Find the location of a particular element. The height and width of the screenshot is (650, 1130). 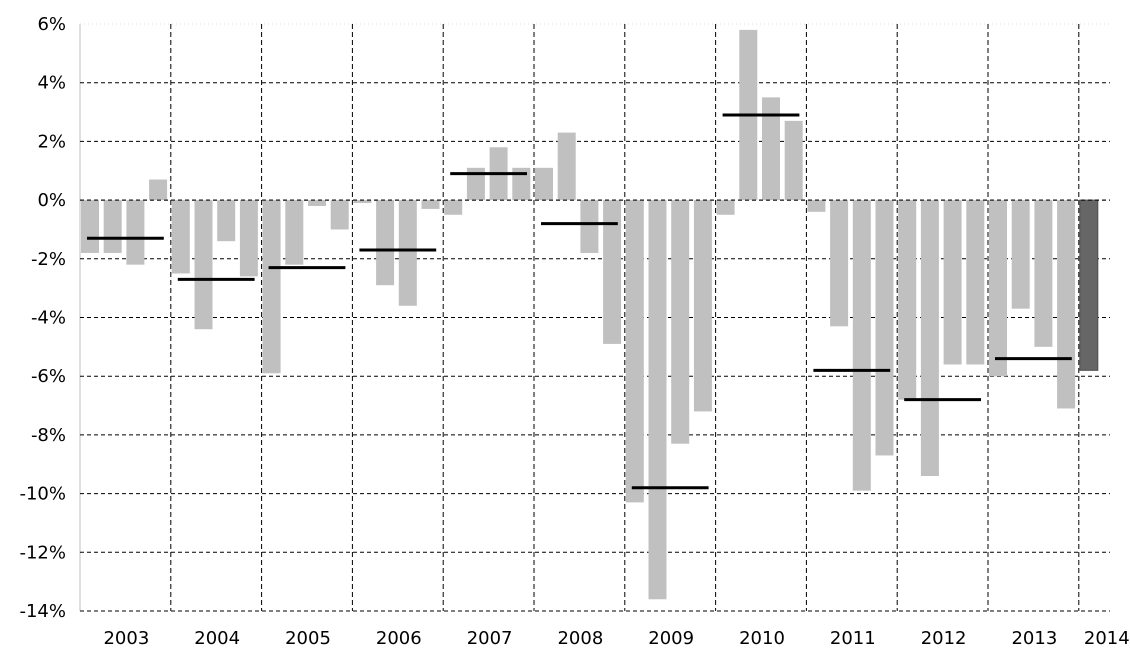

x-tick-label: 2007 is located at coordinates (490, 638).